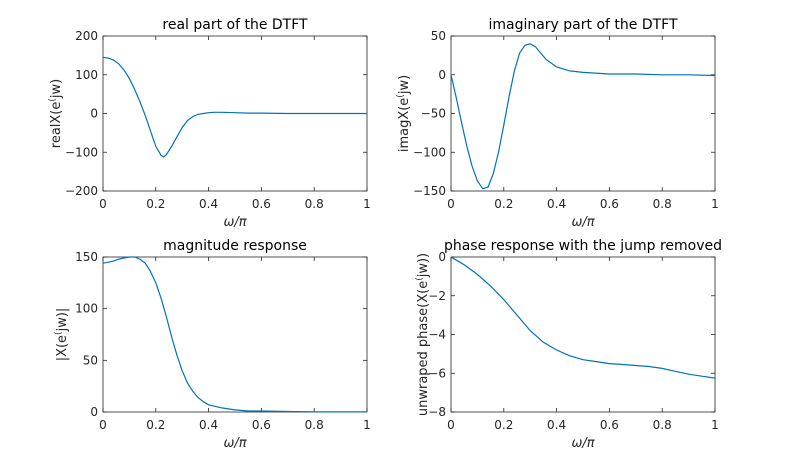 This screenshot has height=466, width=791. I want to click on chart-title: phase response with the jump removed, so click(583, 246).